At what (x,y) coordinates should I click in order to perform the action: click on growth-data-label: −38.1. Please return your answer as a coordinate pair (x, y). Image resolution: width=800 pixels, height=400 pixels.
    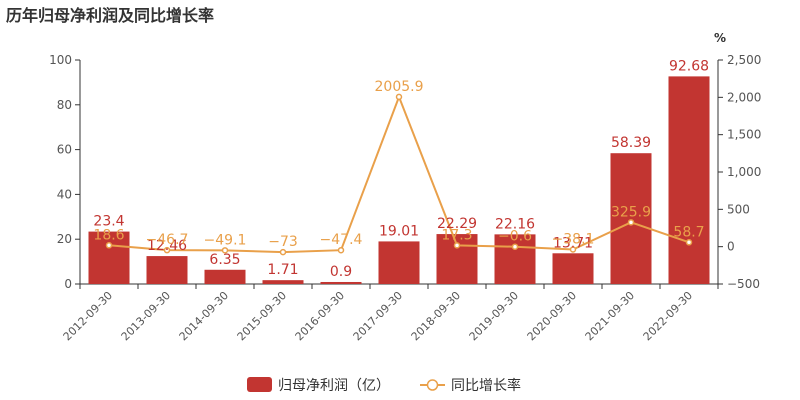
    Looking at the image, I should click on (573, 240).